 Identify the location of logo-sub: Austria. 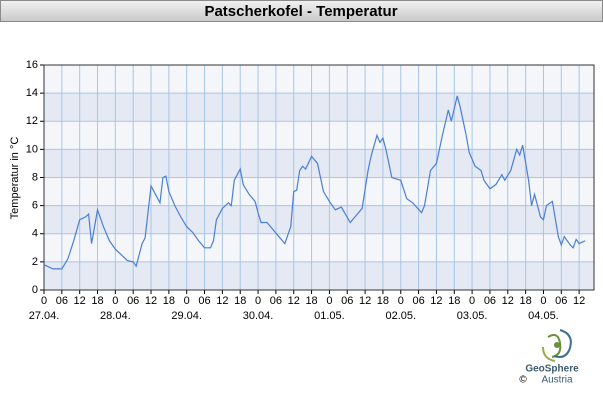
(557, 380).